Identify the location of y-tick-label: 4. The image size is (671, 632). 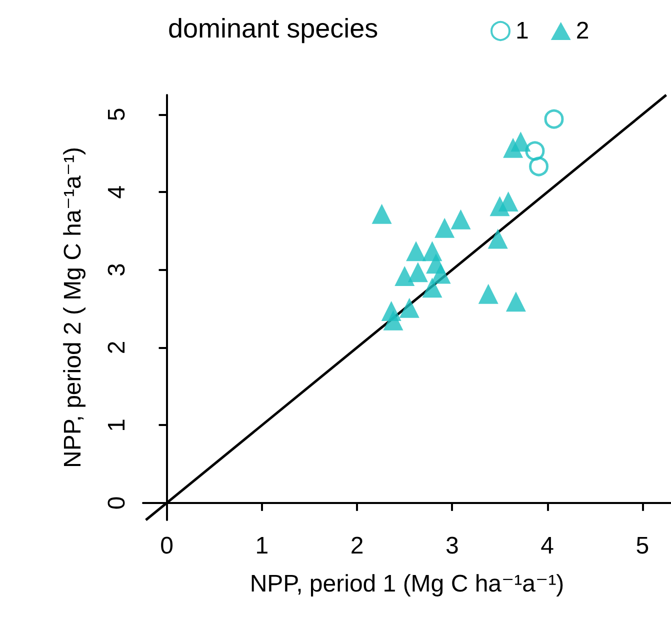
(117, 192).